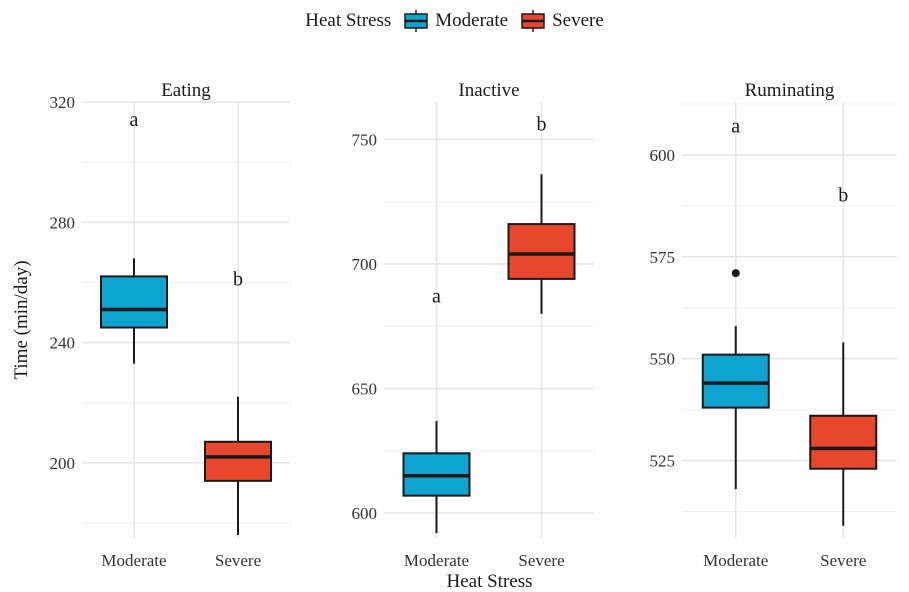 The width and height of the screenshot is (909, 592). I want to click on legend-item-moderate: Moderate, so click(455, 21).